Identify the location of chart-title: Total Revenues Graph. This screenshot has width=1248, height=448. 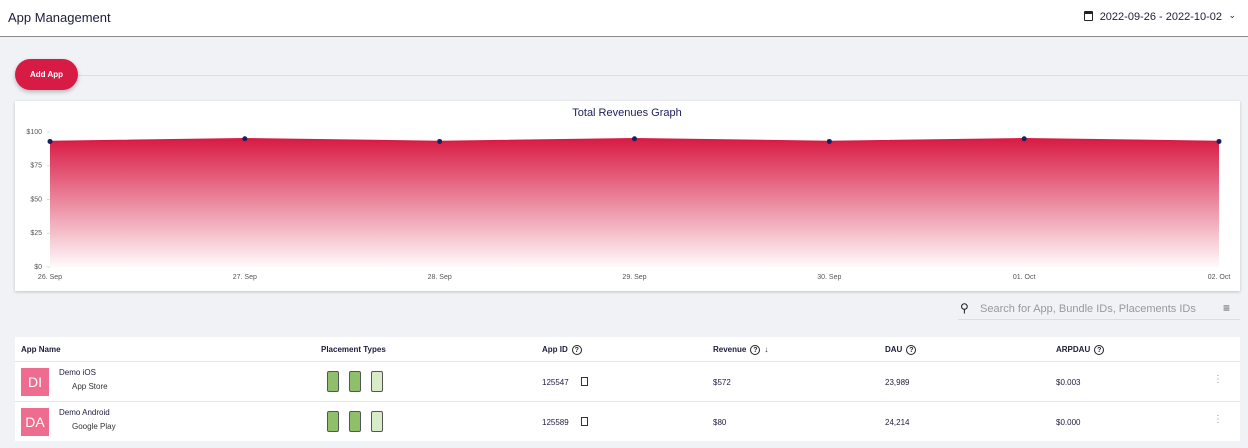
(626, 113).